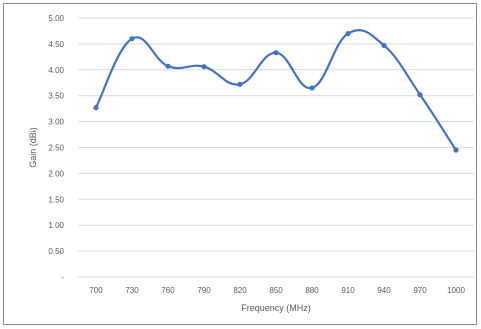  What do you see at coordinates (384, 290) in the screenshot?
I see `x-tick-label: 940` at bounding box center [384, 290].